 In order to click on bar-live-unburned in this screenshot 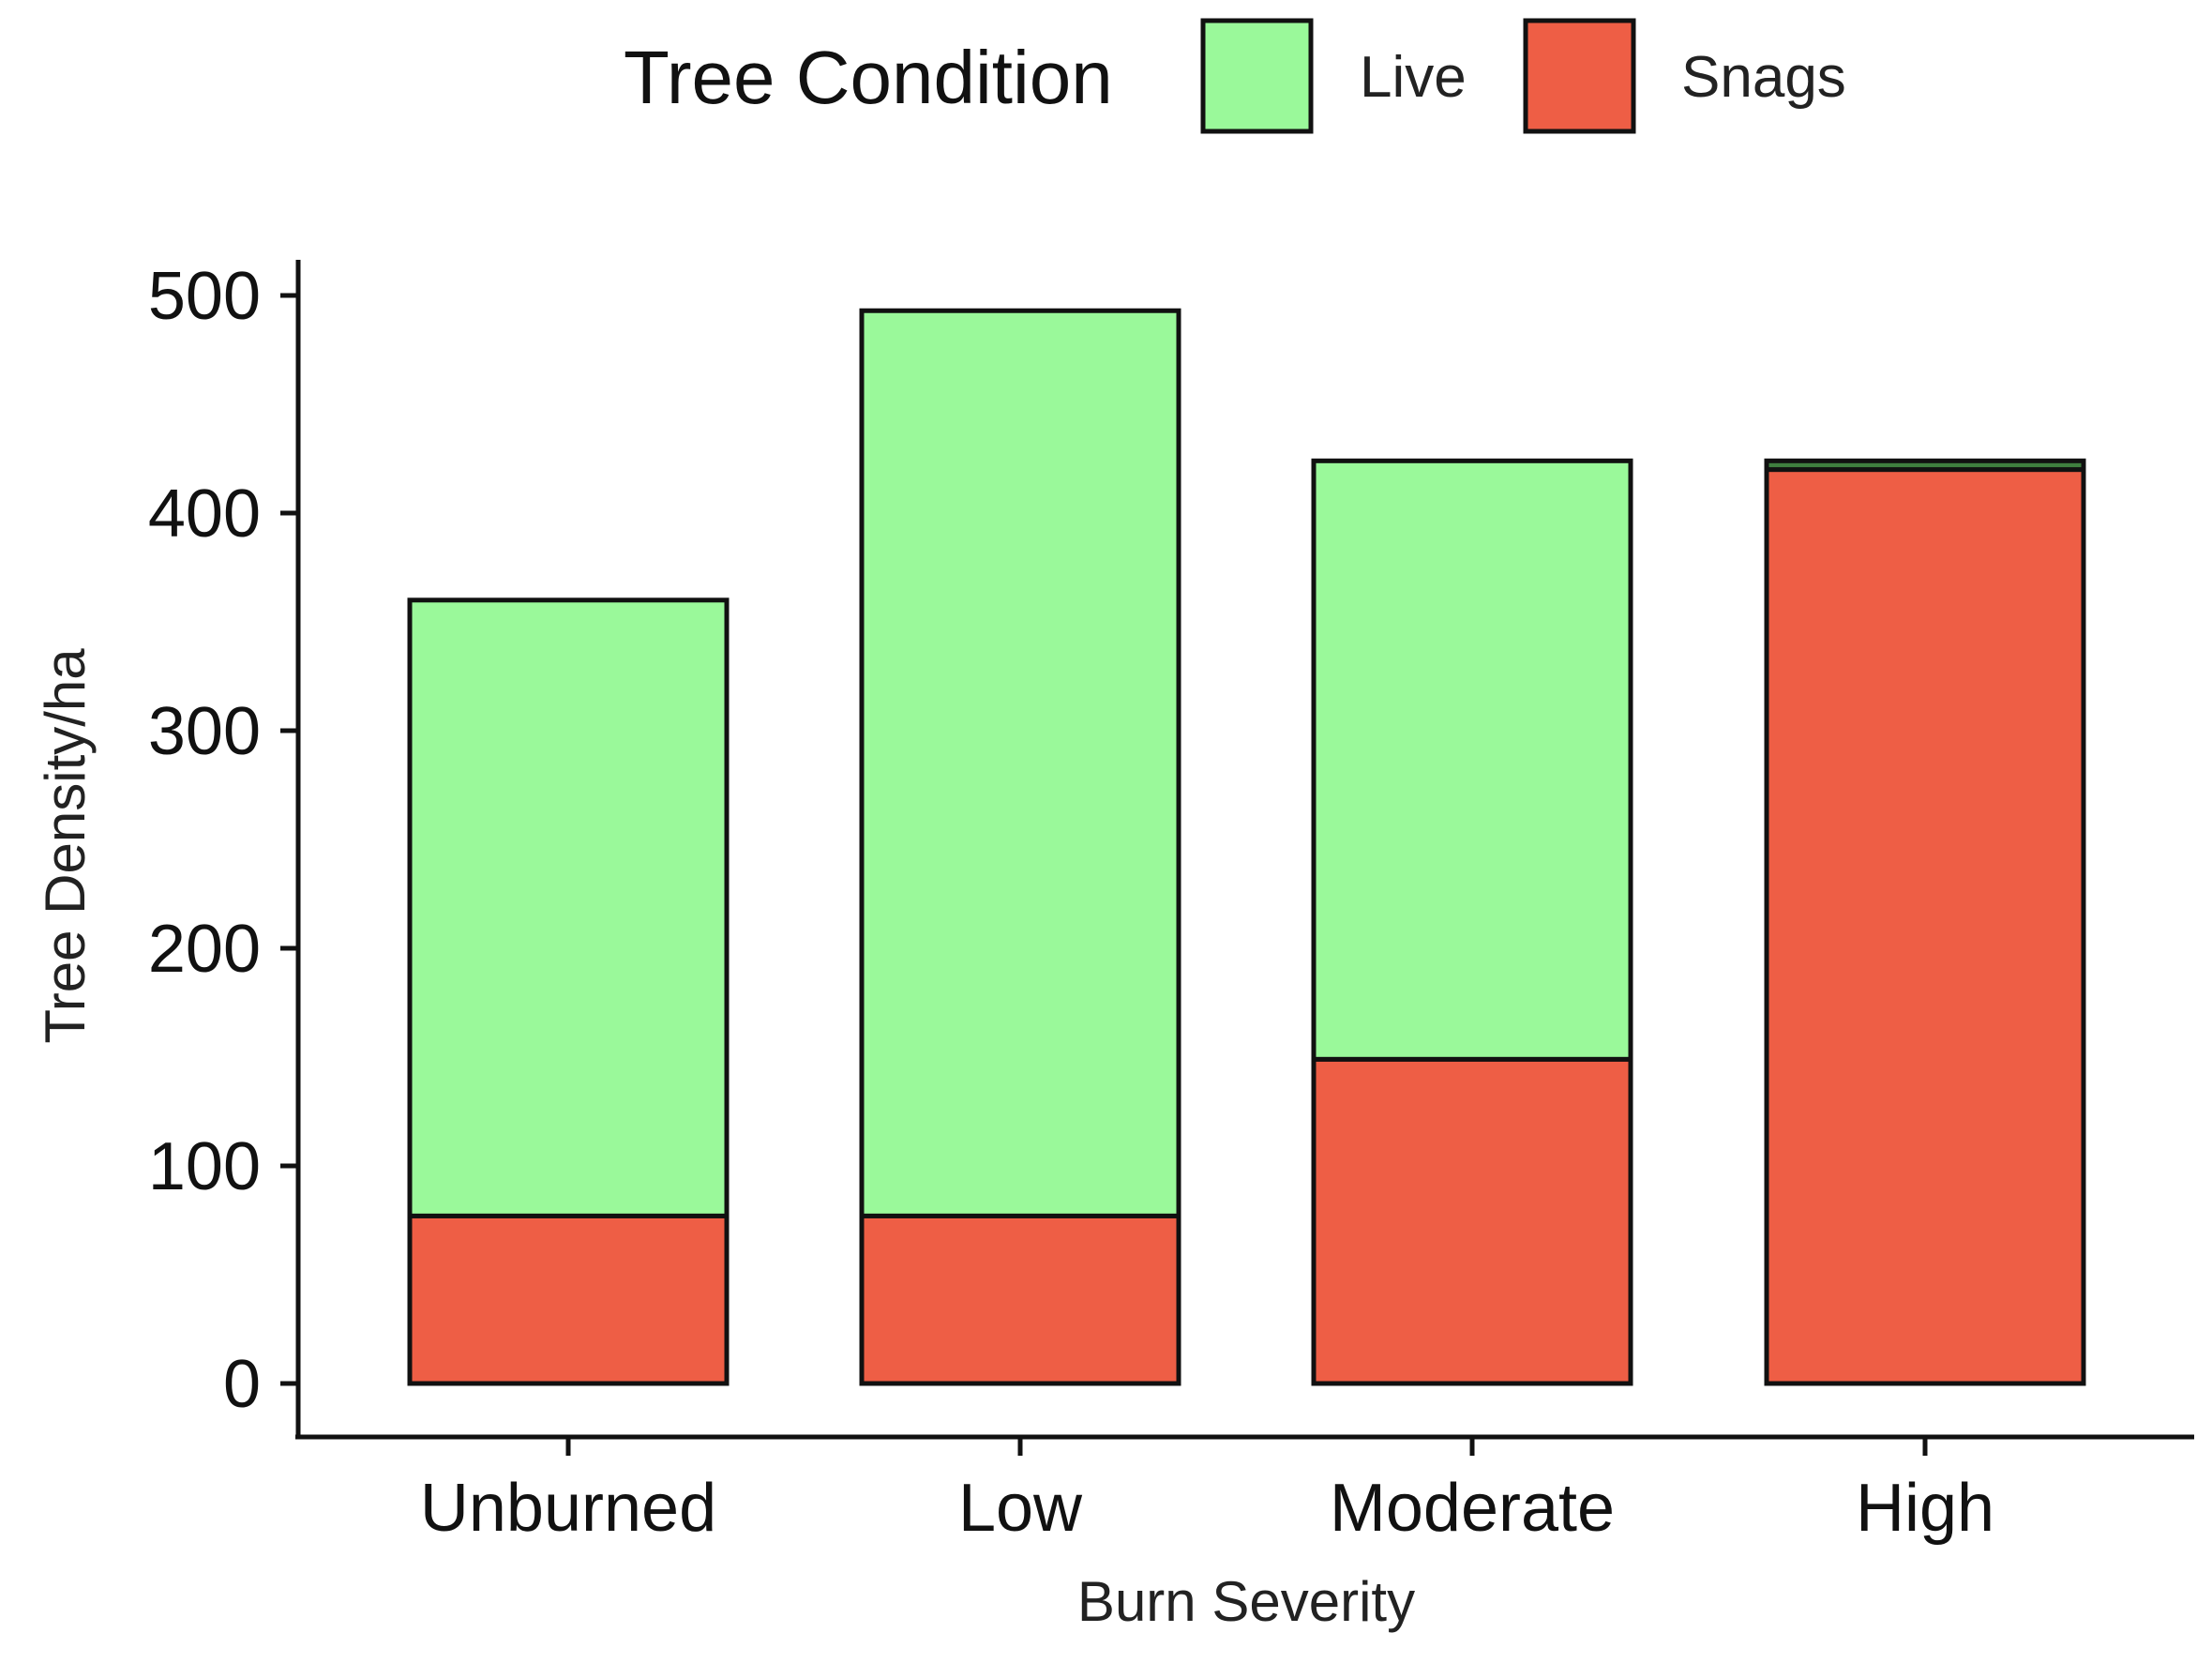, I will do `click(568, 907)`.